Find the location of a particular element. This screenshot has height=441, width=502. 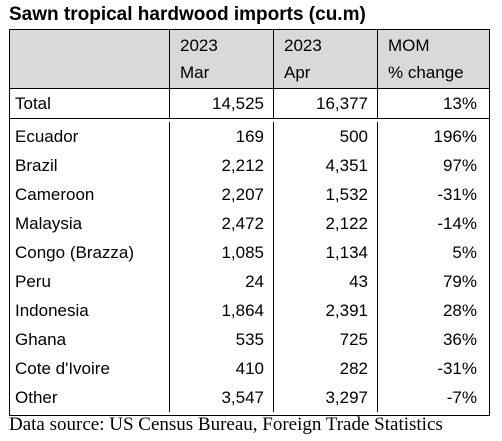

country-label: Cameroon is located at coordinates (90, 194).